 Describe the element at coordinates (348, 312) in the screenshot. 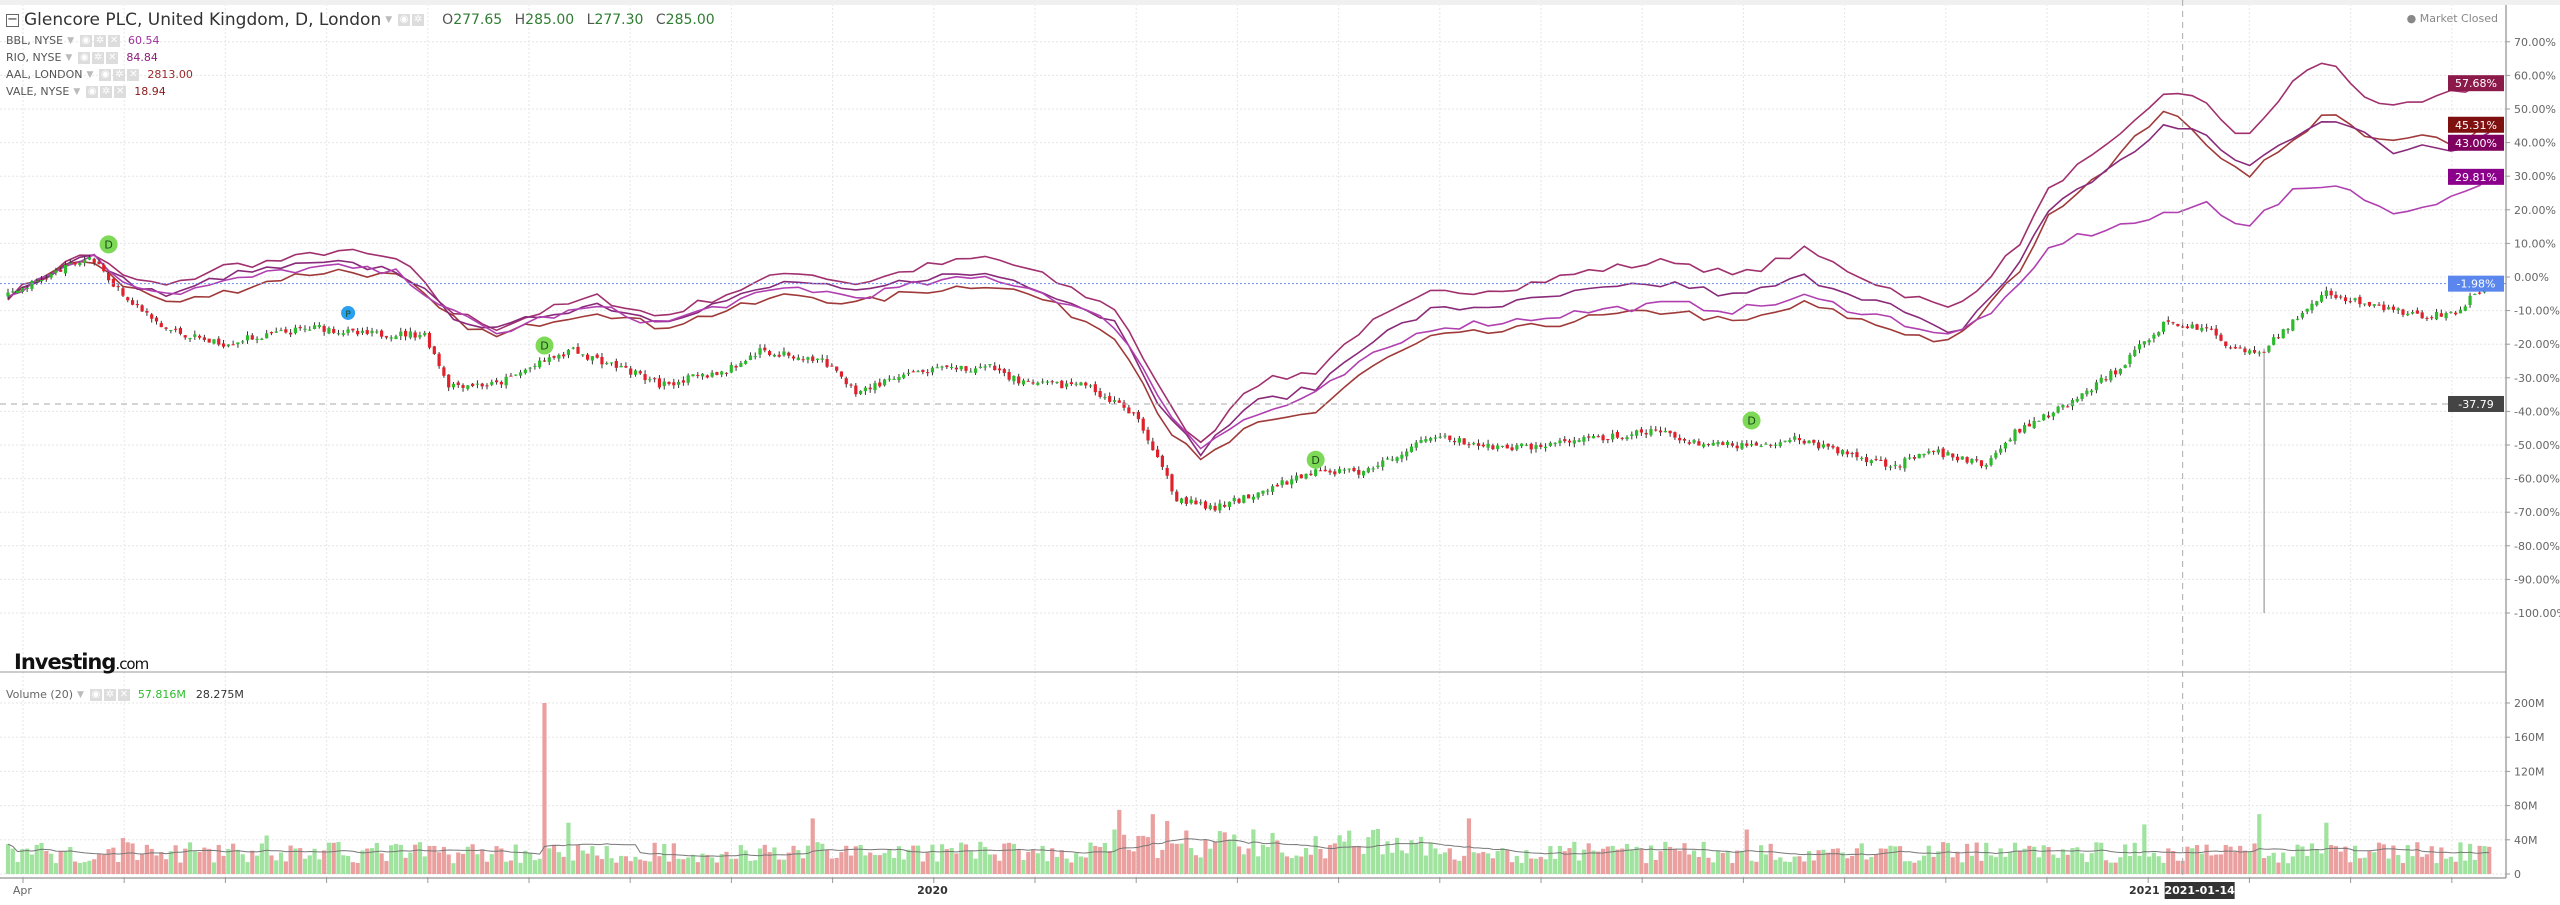

I see `split-marker: P` at that location.